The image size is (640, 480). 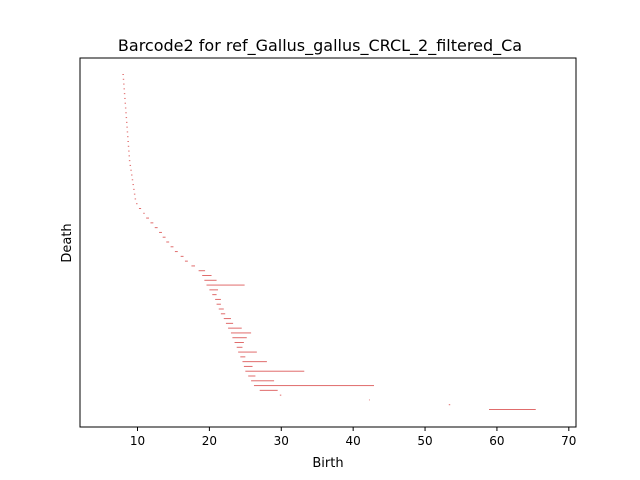 I want to click on x-tick-label: 20, so click(x=209, y=441).